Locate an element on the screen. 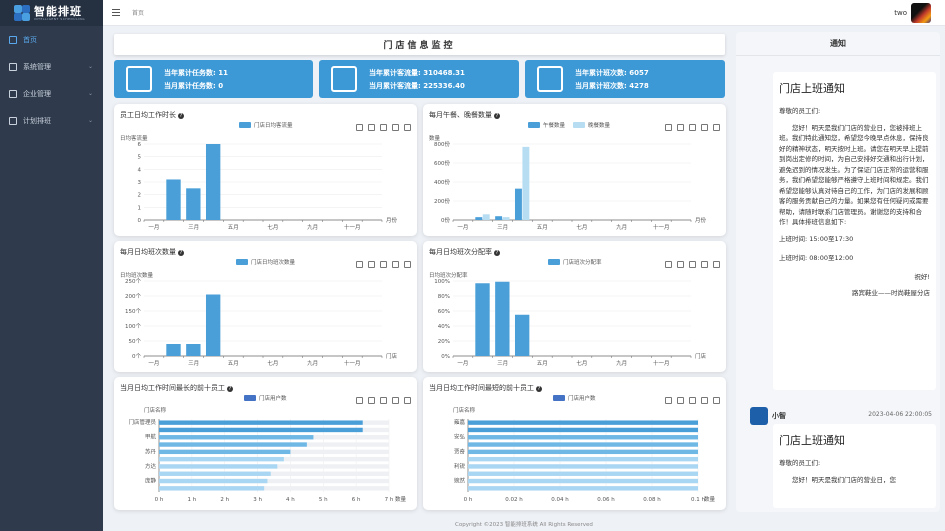 The height and width of the screenshot is (531, 945). bar-background is located at coordinates (274, 473).